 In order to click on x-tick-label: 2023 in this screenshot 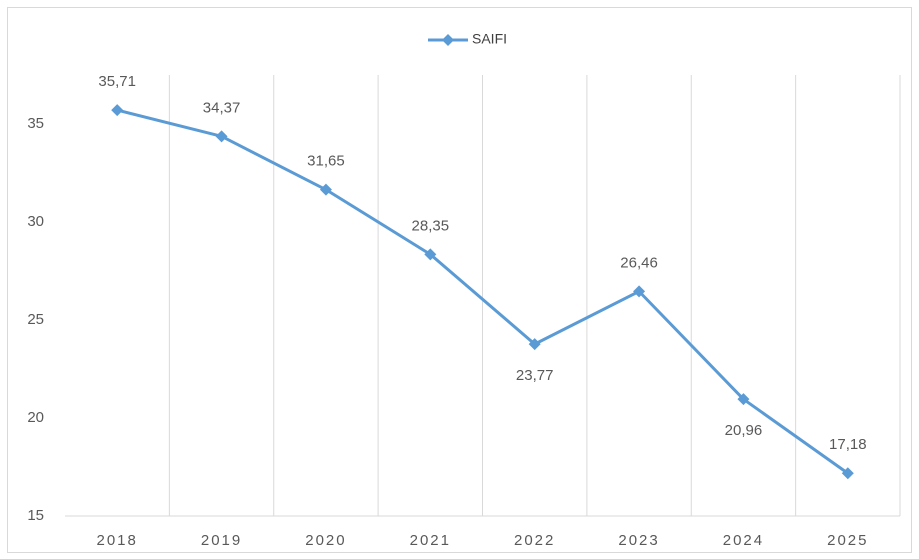, I will do `click(638, 540)`.